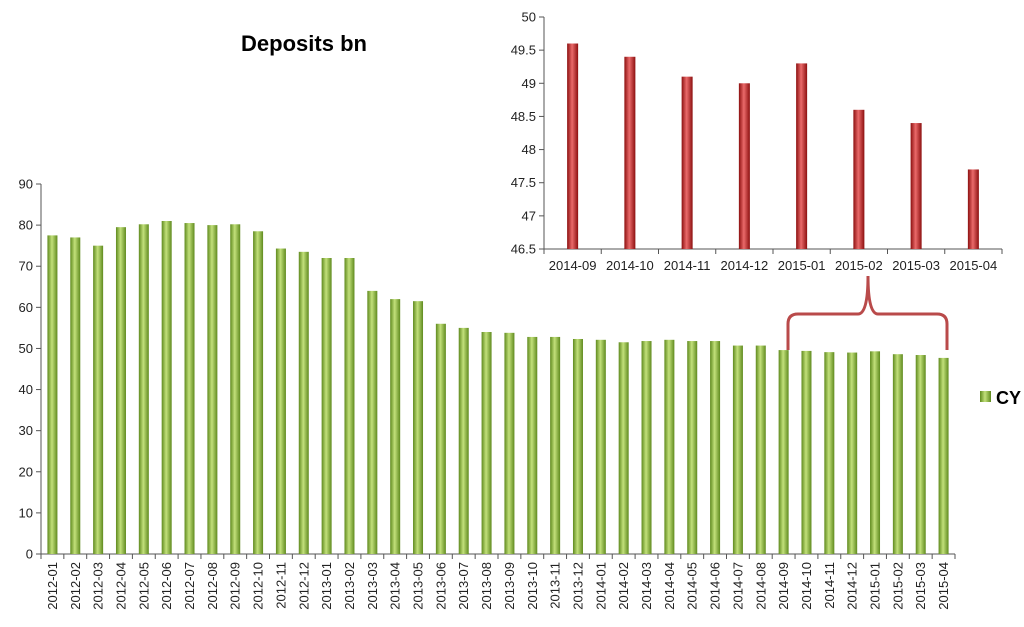  What do you see at coordinates (26, 307) in the screenshot?
I see `y-tick-label: 60` at bounding box center [26, 307].